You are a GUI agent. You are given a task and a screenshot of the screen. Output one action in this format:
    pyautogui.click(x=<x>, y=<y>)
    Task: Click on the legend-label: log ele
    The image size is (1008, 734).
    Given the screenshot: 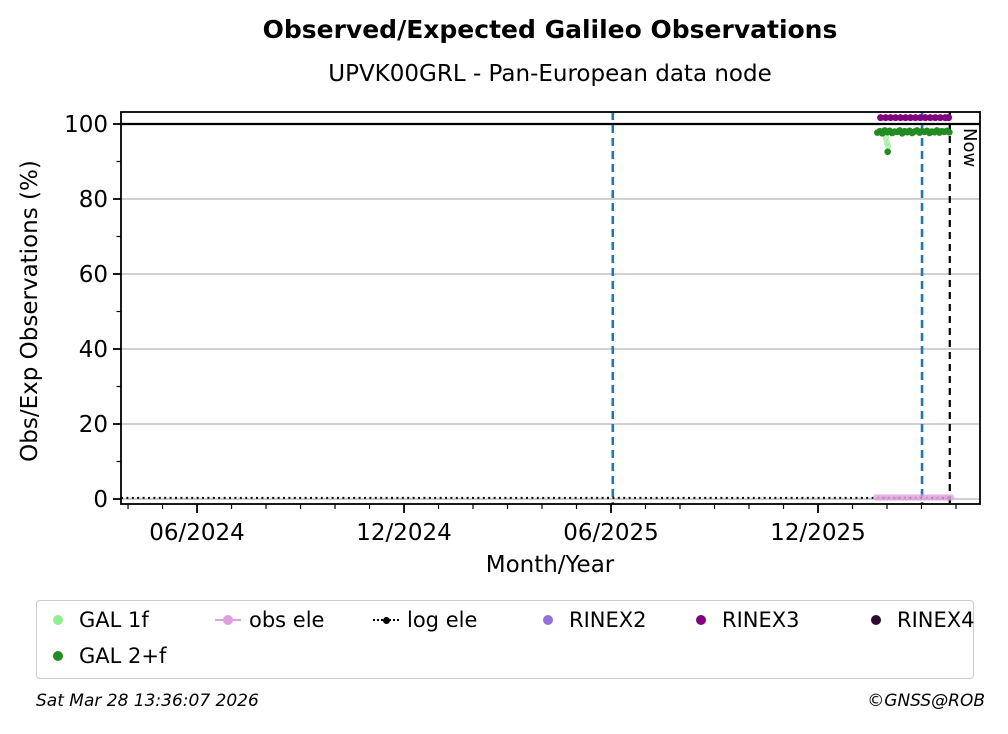 What is the action you would take?
    pyautogui.click(x=442, y=620)
    